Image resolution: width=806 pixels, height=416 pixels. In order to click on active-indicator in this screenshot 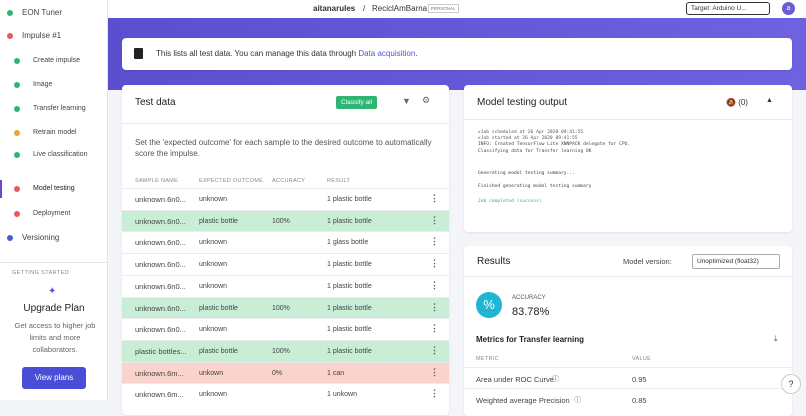, I will do `click(1, 189)`.